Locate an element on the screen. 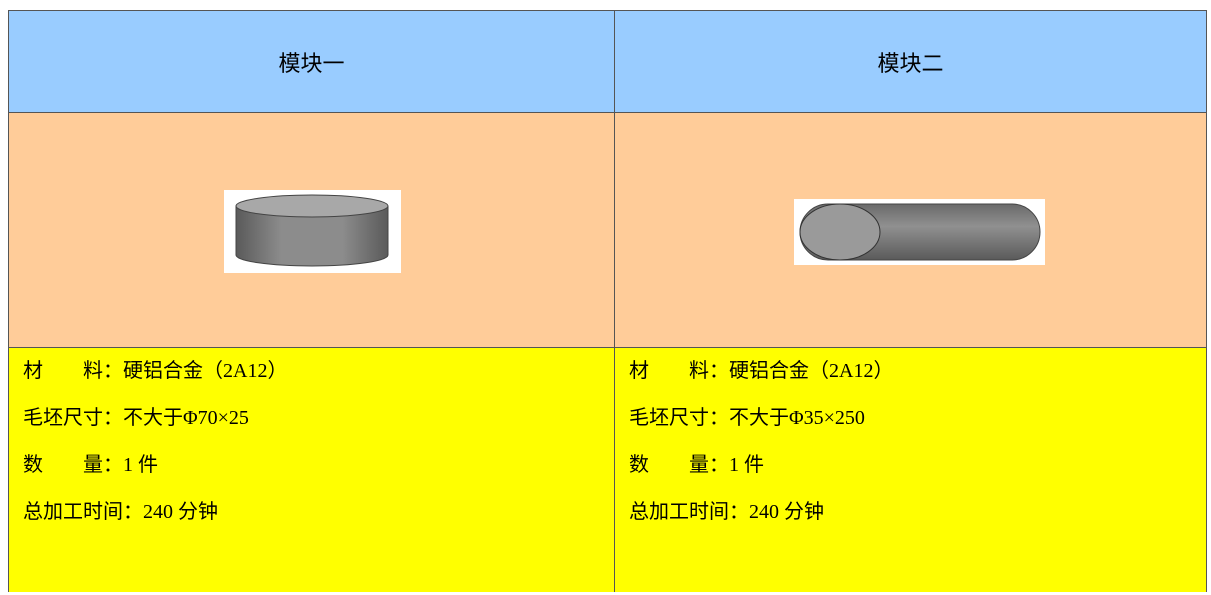  header-cell: 模块二 is located at coordinates (910, 61).